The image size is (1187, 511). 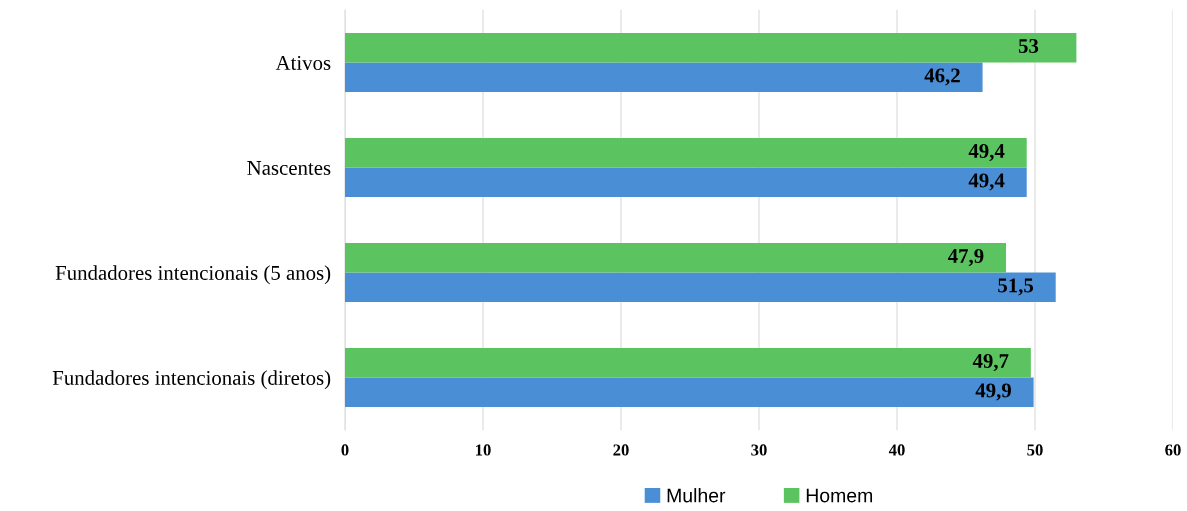 What do you see at coordinates (191, 380) in the screenshot?
I see `y-tick-label: Fundadores intencionais (diretos)` at bounding box center [191, 380].